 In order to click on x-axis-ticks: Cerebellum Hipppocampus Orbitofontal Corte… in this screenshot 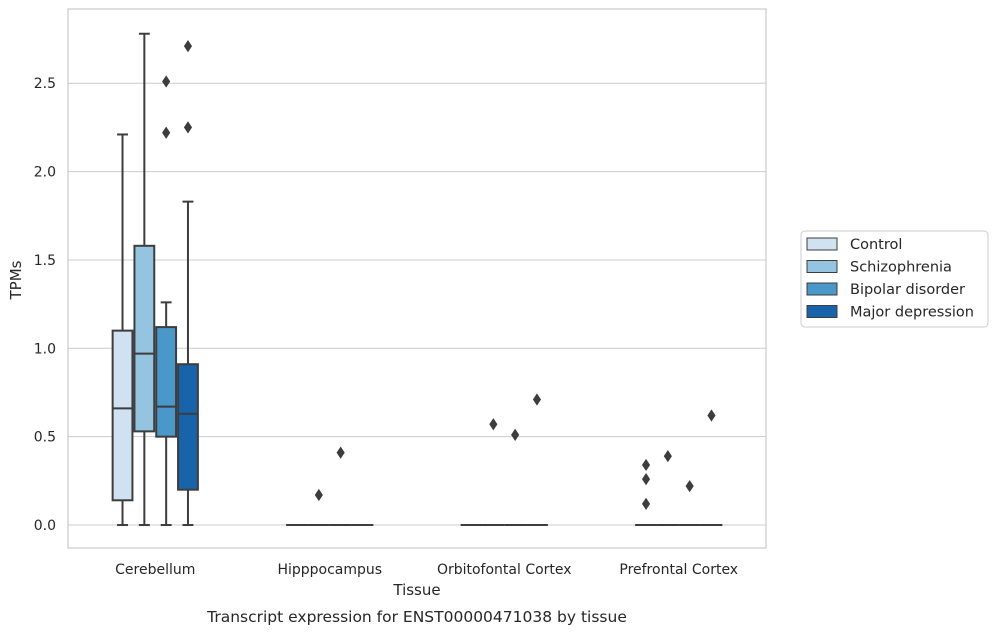, I will do `click(426, 570)`.